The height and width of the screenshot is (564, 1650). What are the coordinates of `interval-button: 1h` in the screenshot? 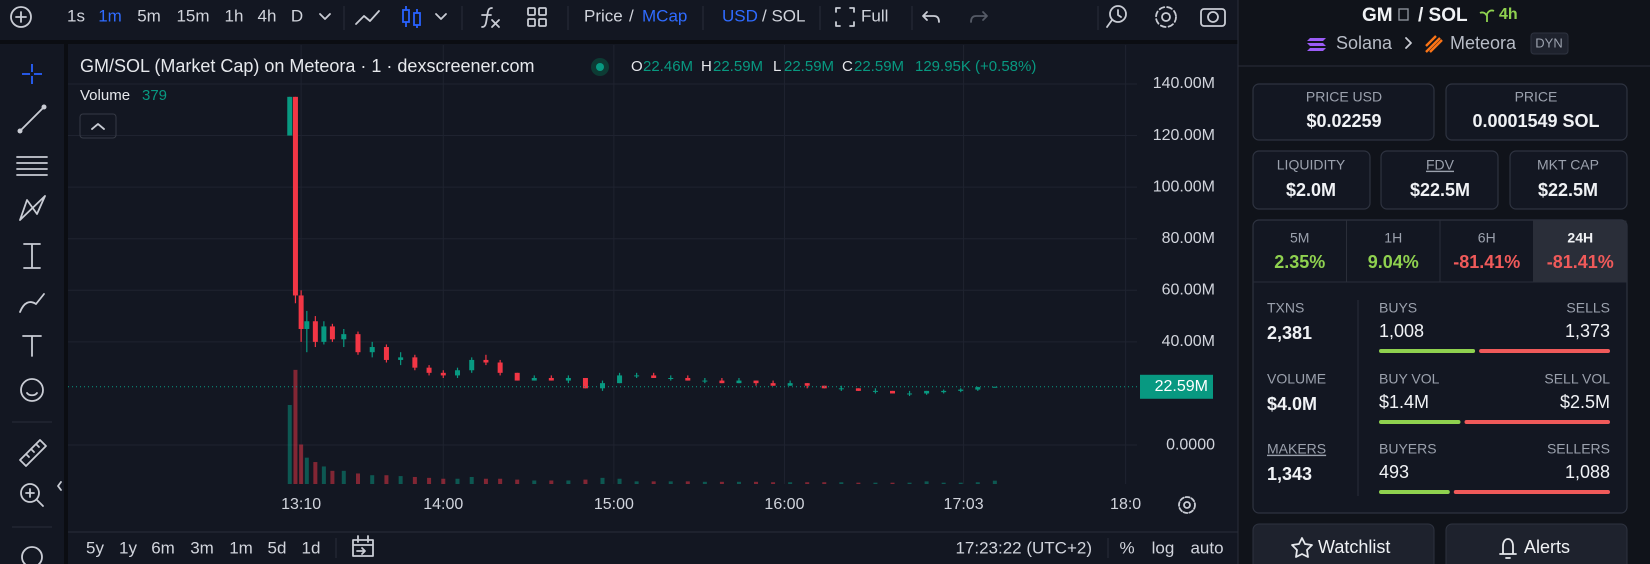 It's located at (234, 15).